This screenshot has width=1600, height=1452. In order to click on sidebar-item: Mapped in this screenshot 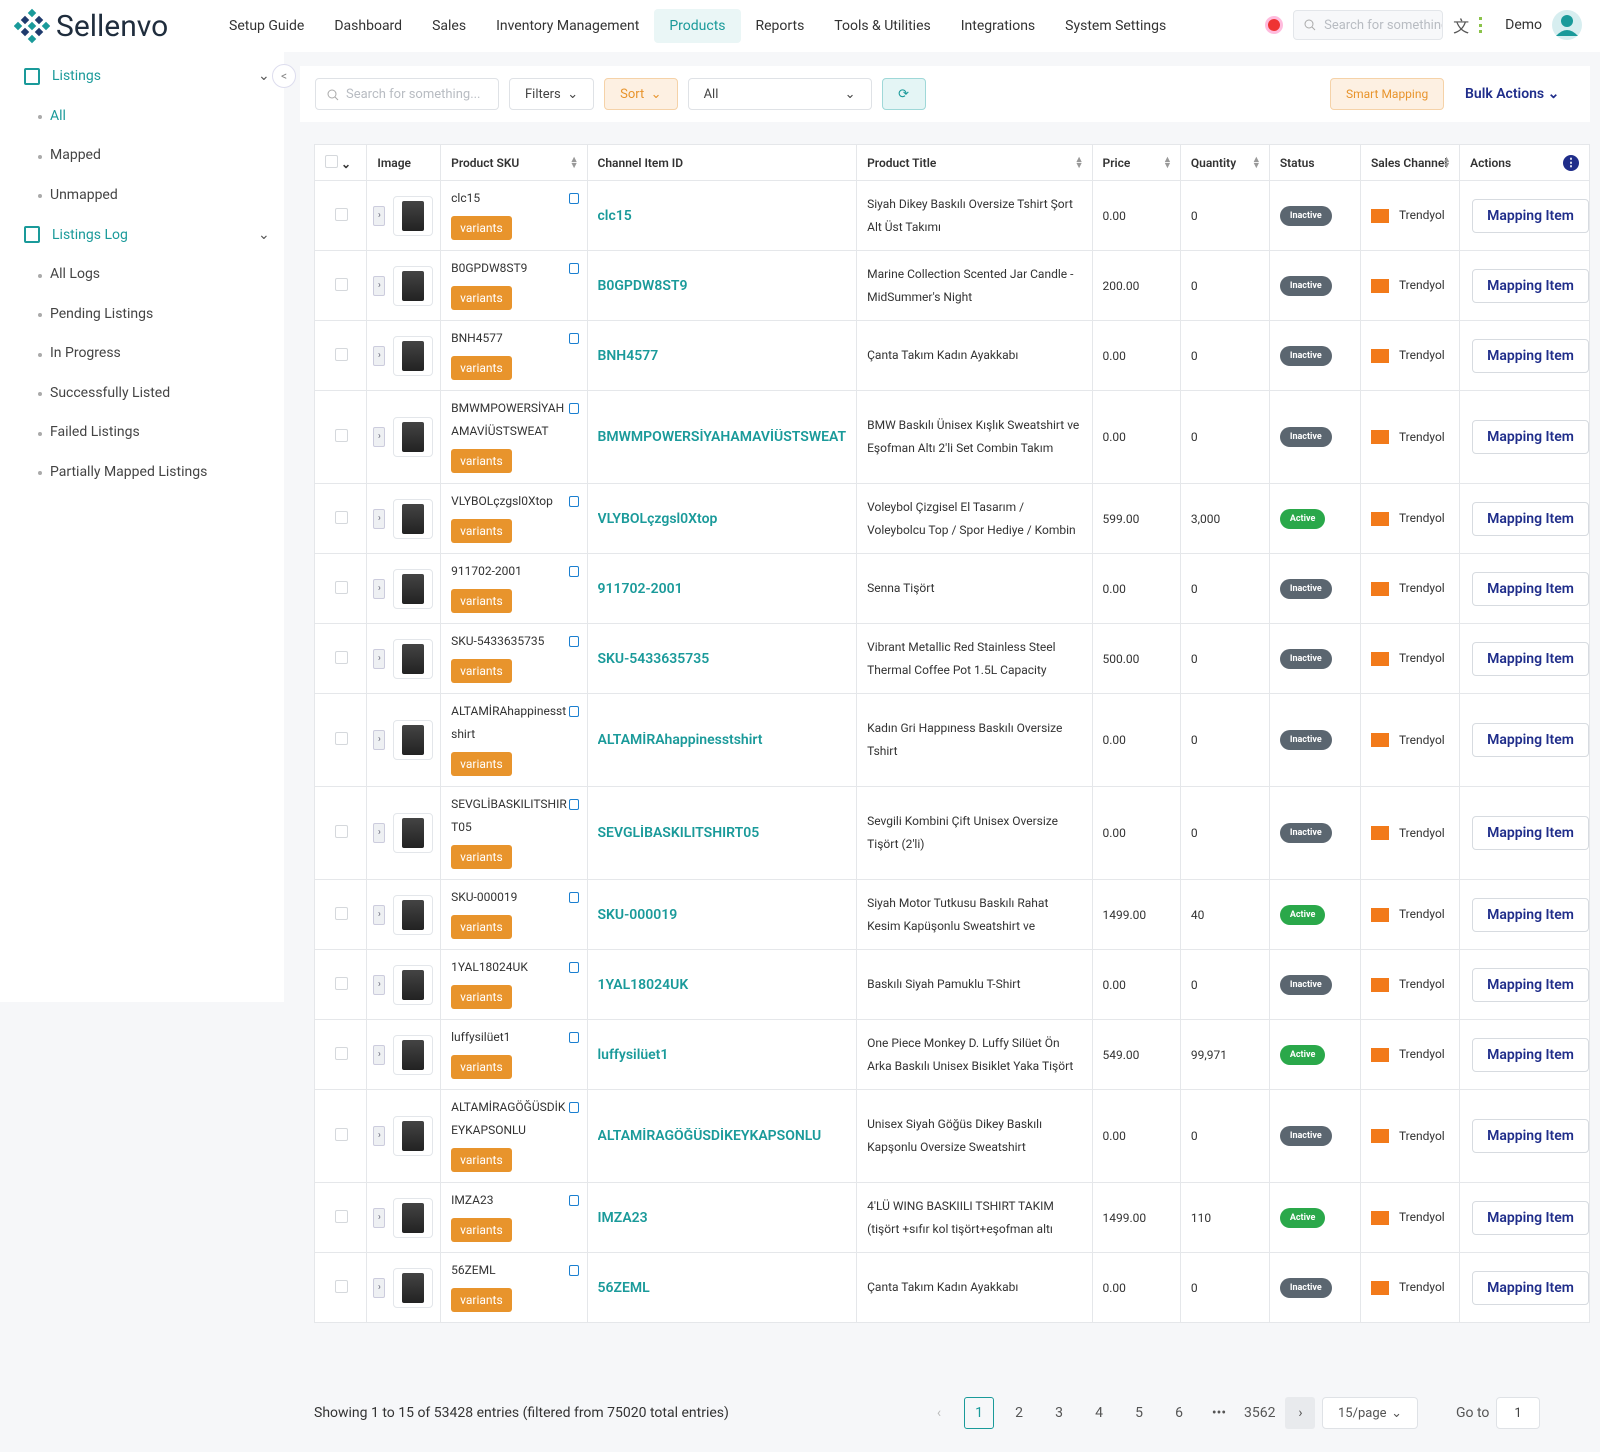, I will do `click(142, 156)`.